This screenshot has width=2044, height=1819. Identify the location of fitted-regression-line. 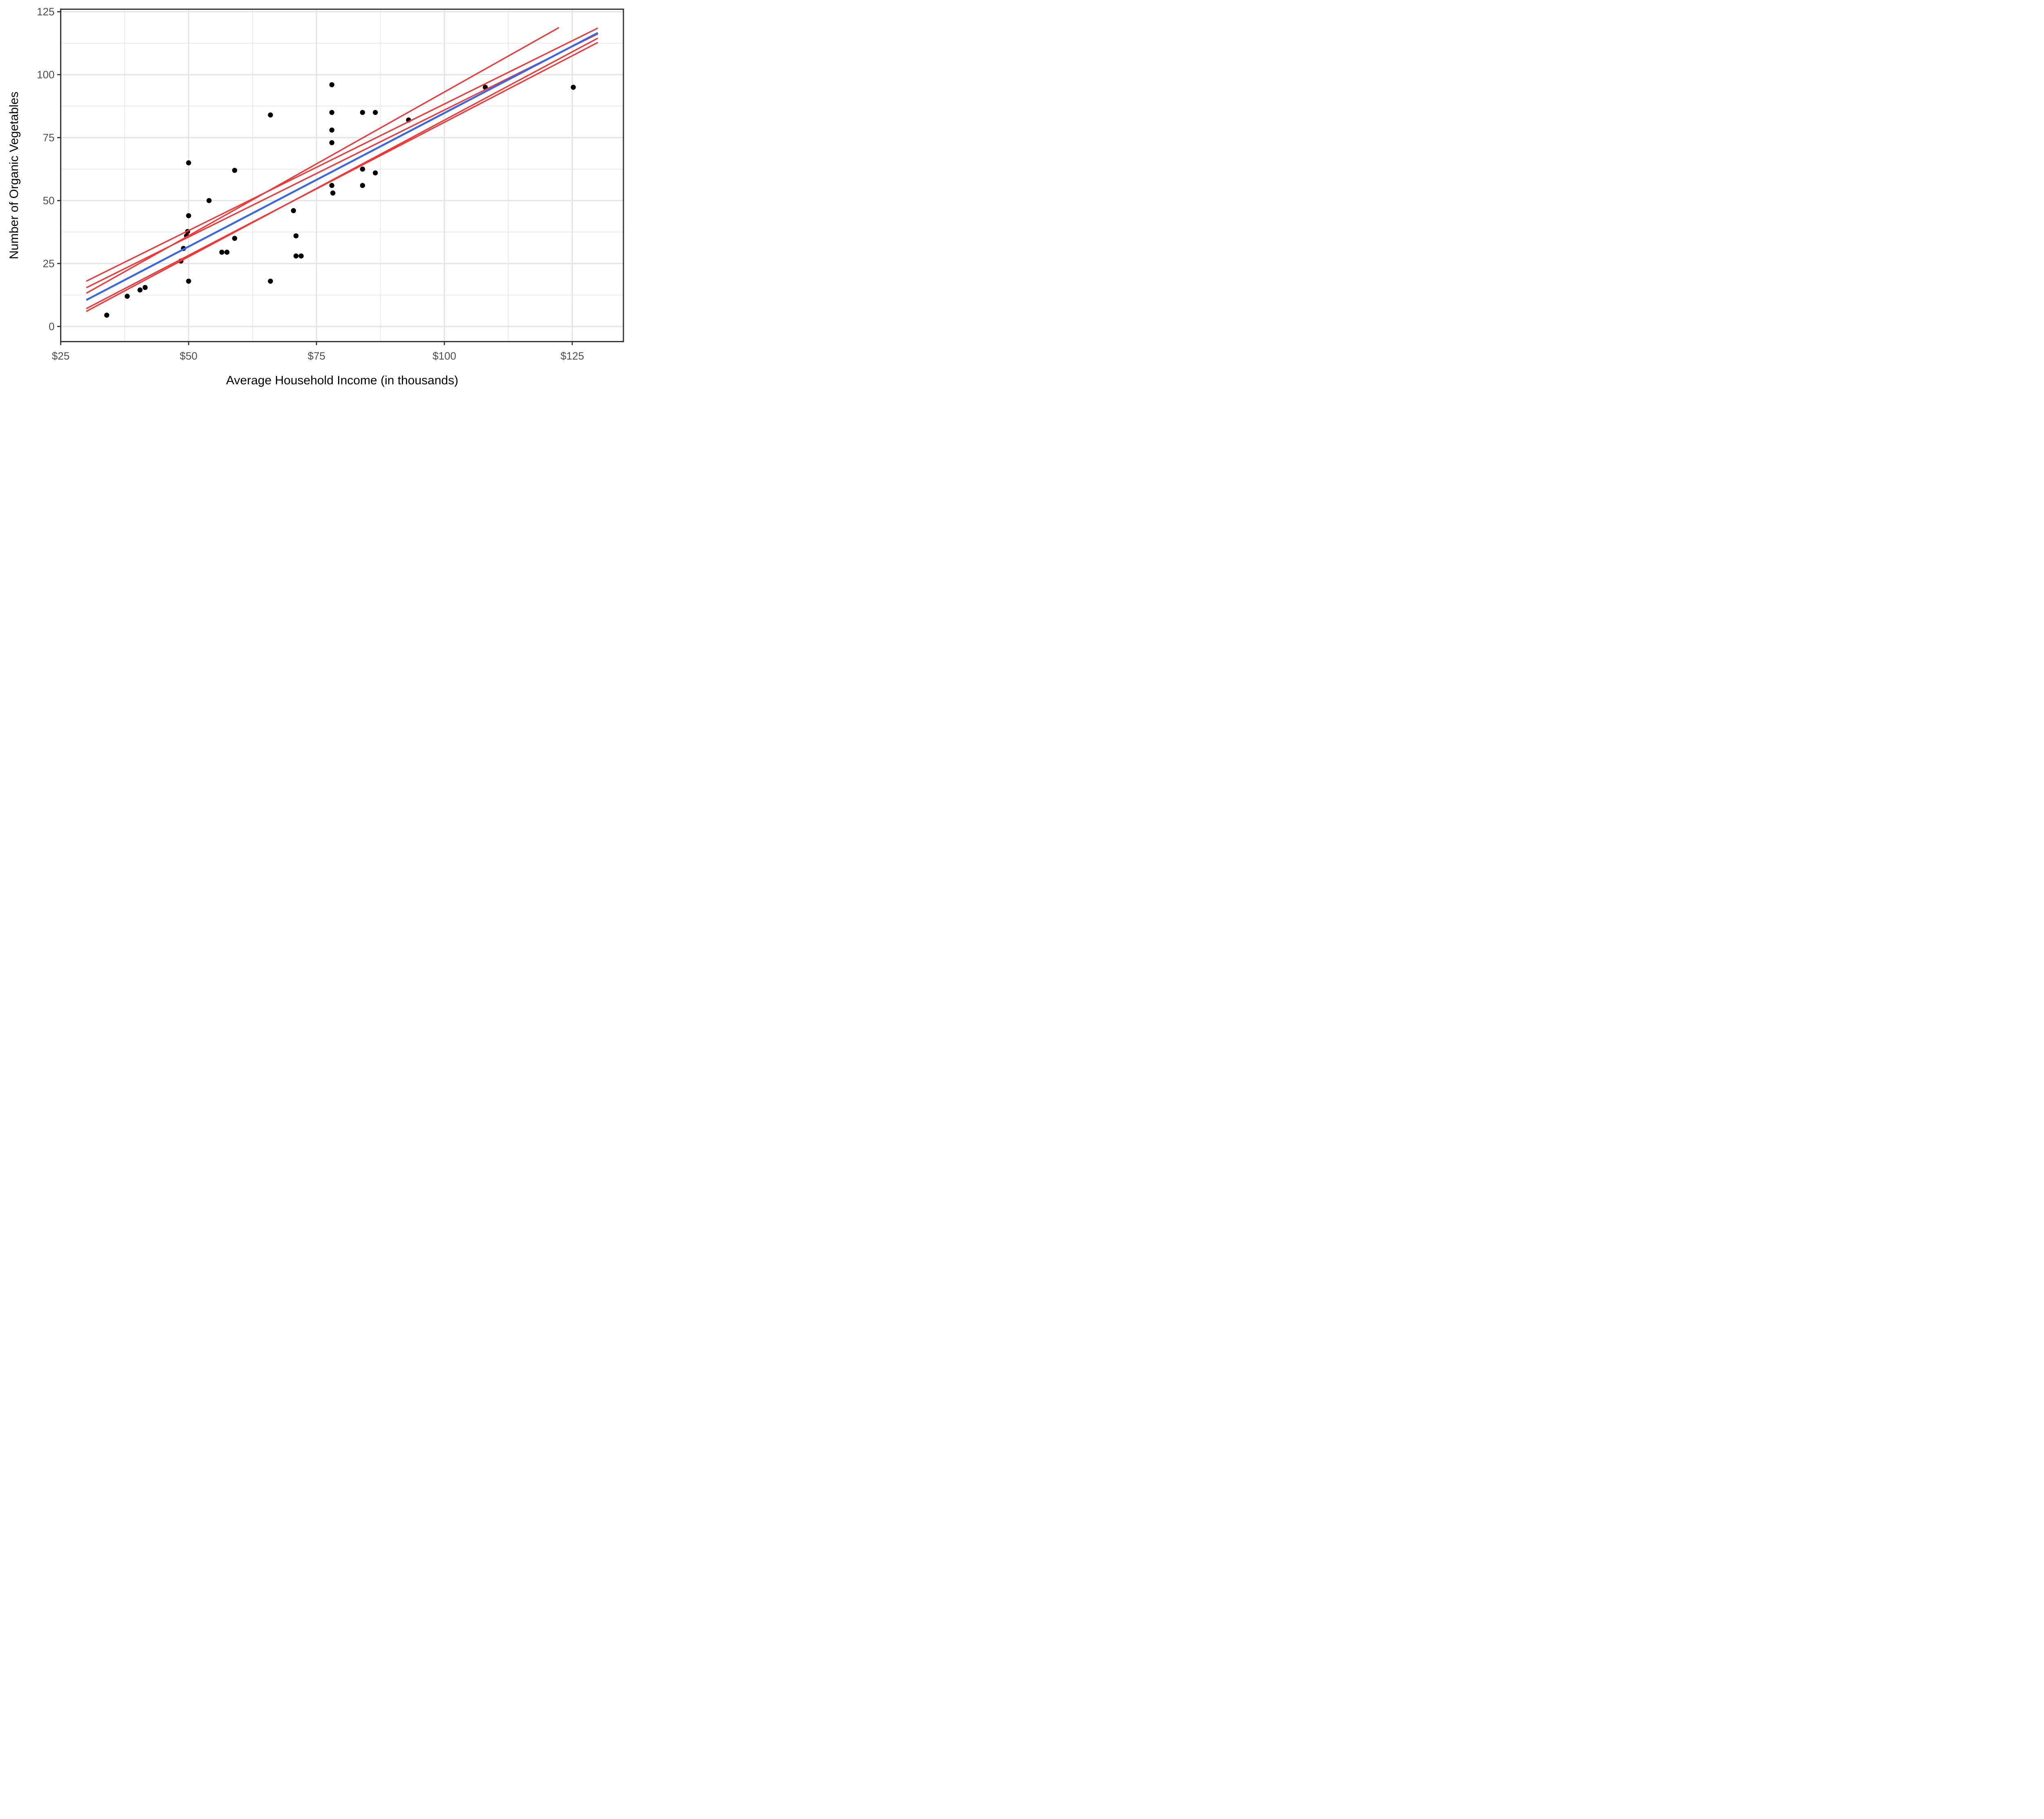
(342, 166).